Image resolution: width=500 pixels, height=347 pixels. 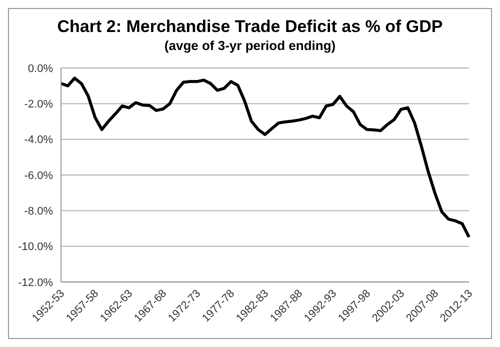 What do you see at coordinates (39, 140) in the screenshot?
I see `y-tick-label: -4.0%` at bounding box center [39, 140].